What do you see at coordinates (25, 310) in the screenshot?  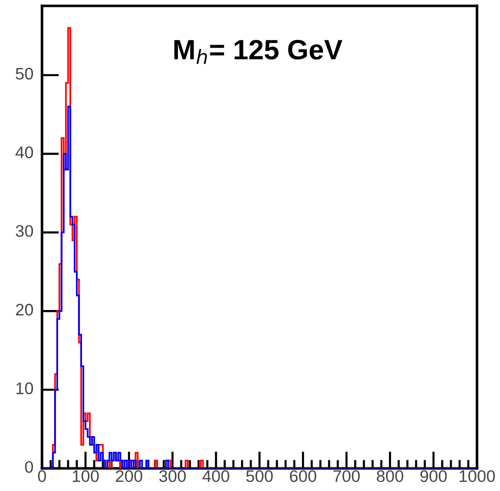 I see `y-tick-label: 20` at bounding box center [25, 310].